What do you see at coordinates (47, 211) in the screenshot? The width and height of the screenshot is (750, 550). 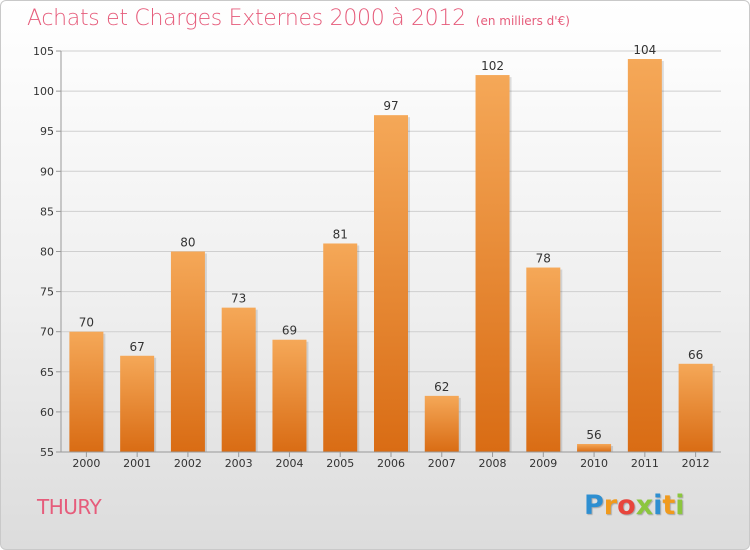 I see `y-tick-label: 85` at bounding box center [47, 211].